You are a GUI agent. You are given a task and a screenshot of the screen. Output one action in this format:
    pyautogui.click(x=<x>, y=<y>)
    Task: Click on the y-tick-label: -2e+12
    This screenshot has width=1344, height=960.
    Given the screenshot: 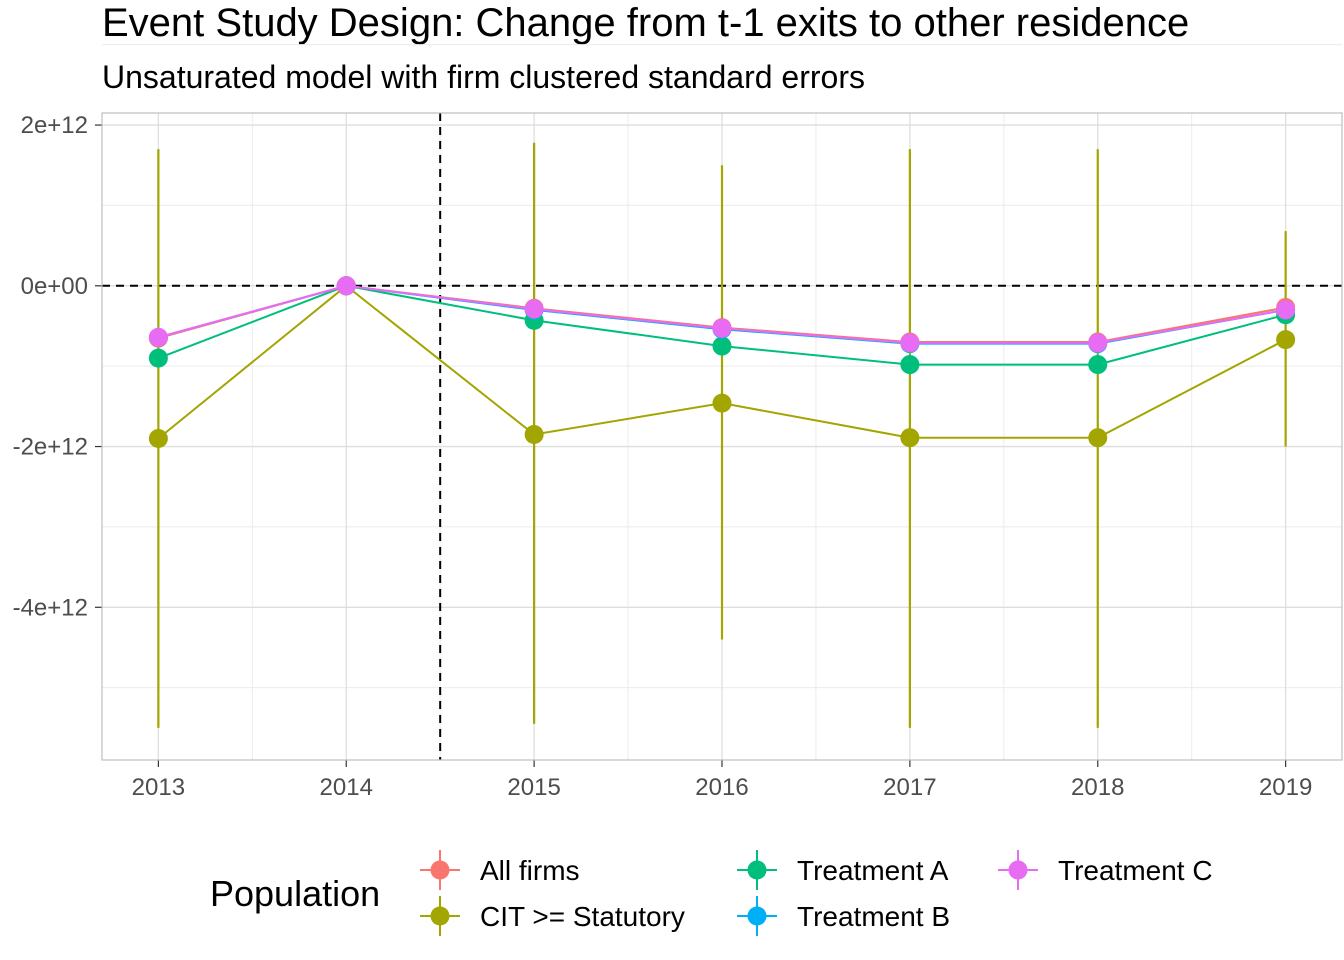 What is the action you would take?
    pyautogui.click(x=50, y=447)
    